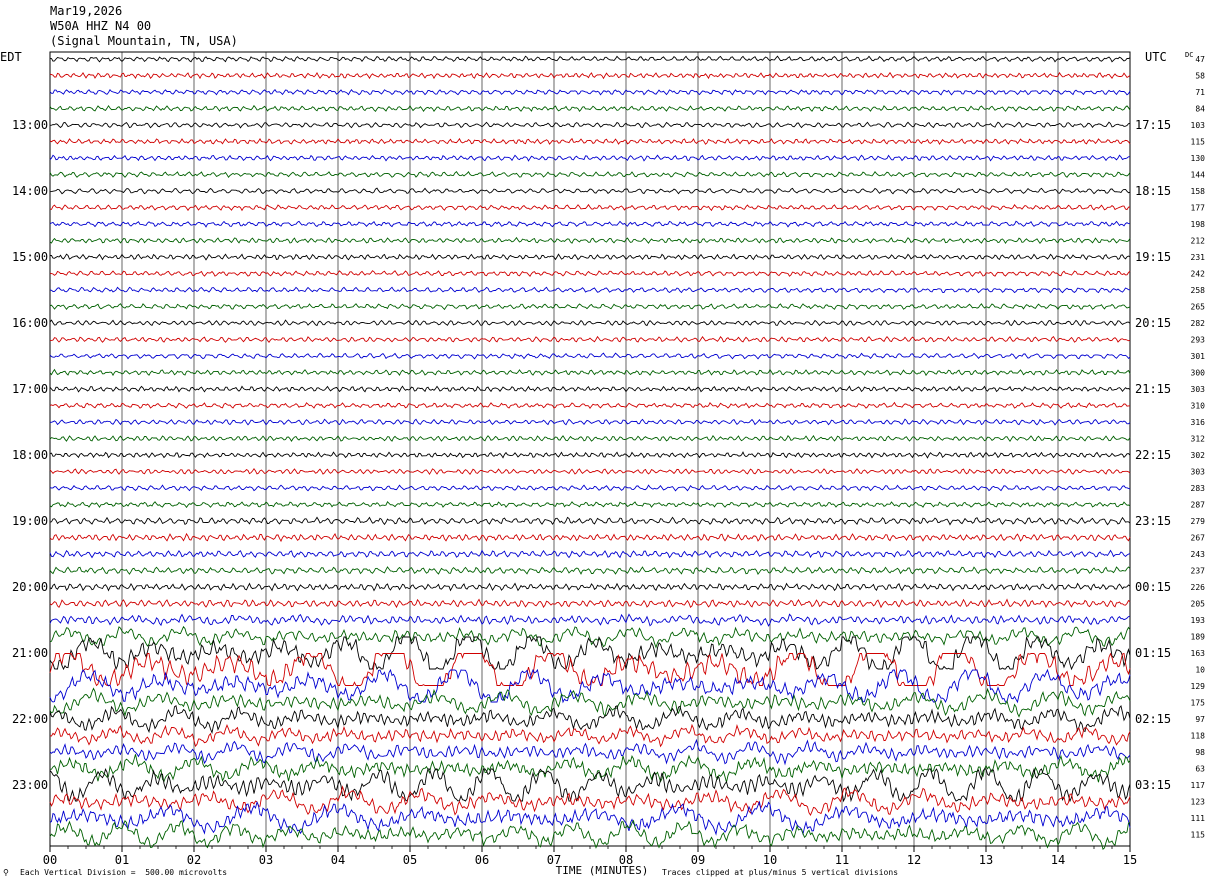 The width and height of the screenshot is (1210, 886). What do you see at coordinates (1153, 455) in the screenshot?
I see `right-hour-label: 22:15` at bounding box center [1153, 455].